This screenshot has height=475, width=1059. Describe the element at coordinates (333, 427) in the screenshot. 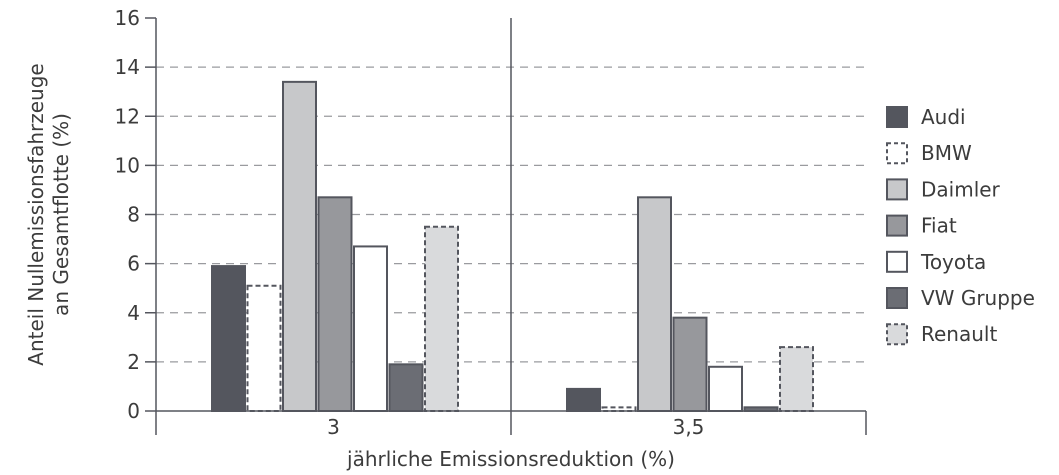

I see `x-tick-label: 3` at that location.